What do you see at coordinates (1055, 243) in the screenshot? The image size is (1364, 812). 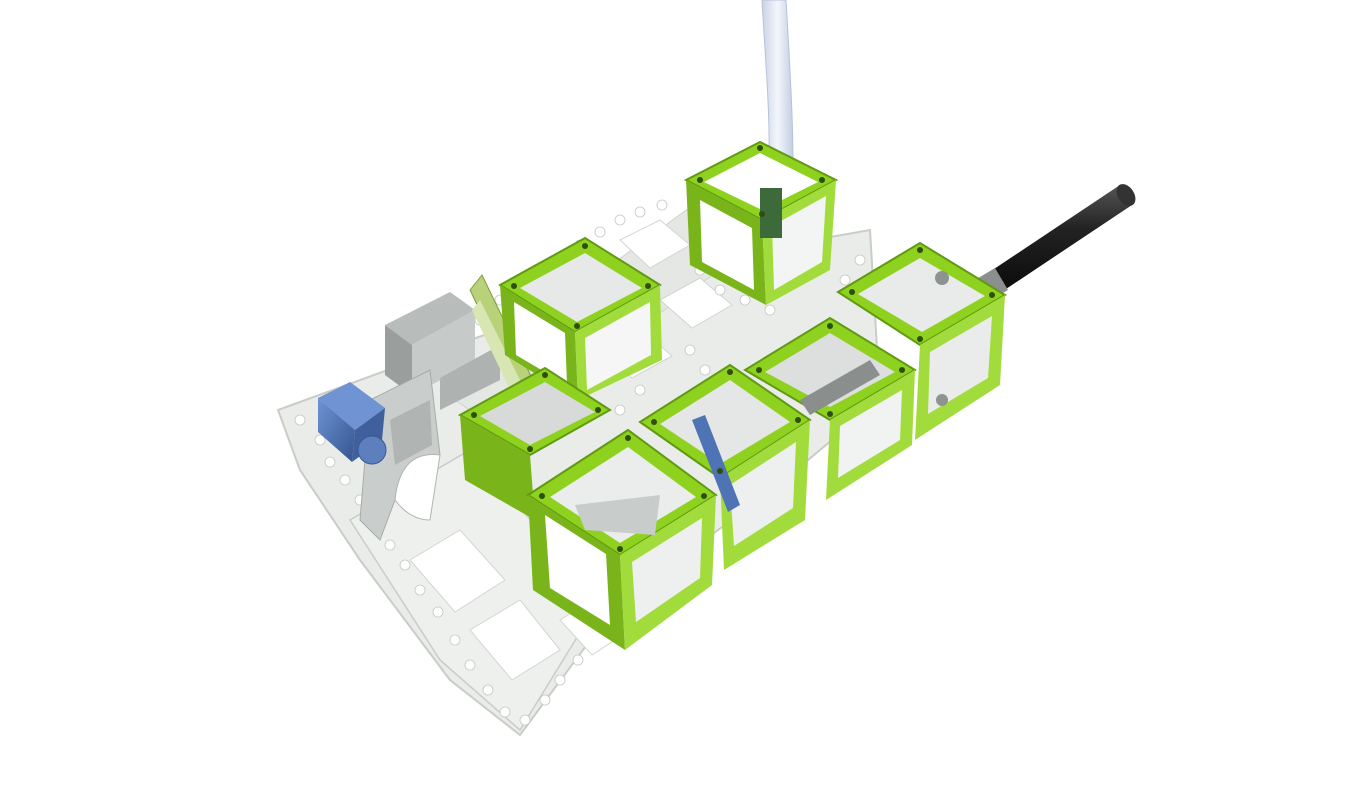 I see `black-rod-icon` at bounding box center [1055, 243].